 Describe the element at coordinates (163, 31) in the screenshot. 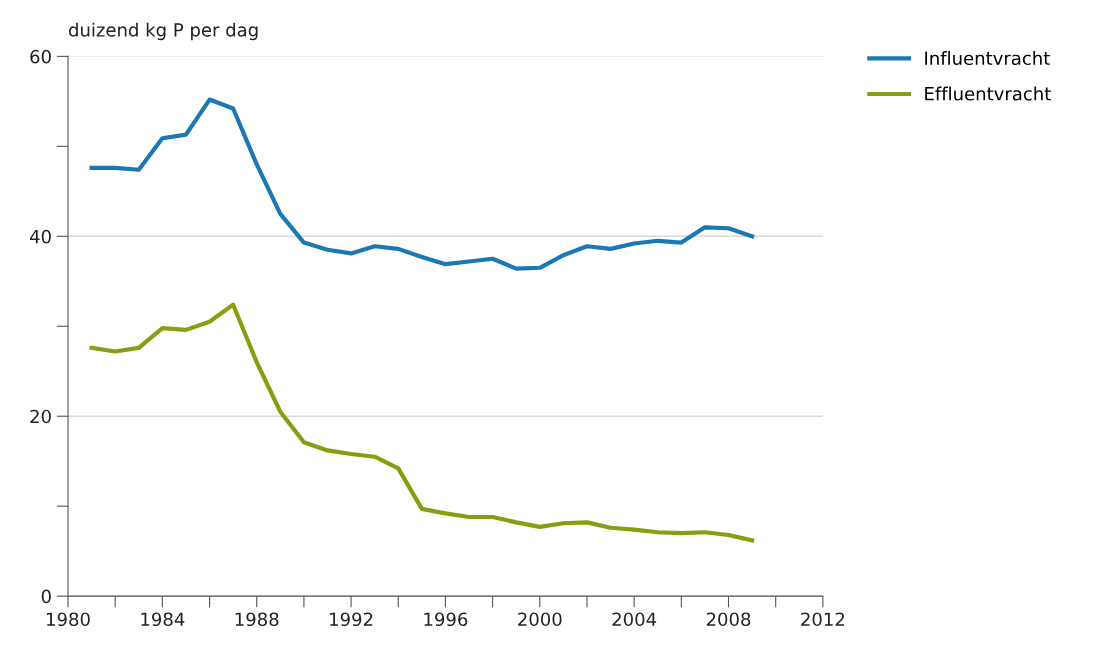

I see `y-axis-title: duizend kg P per dag` at that location.